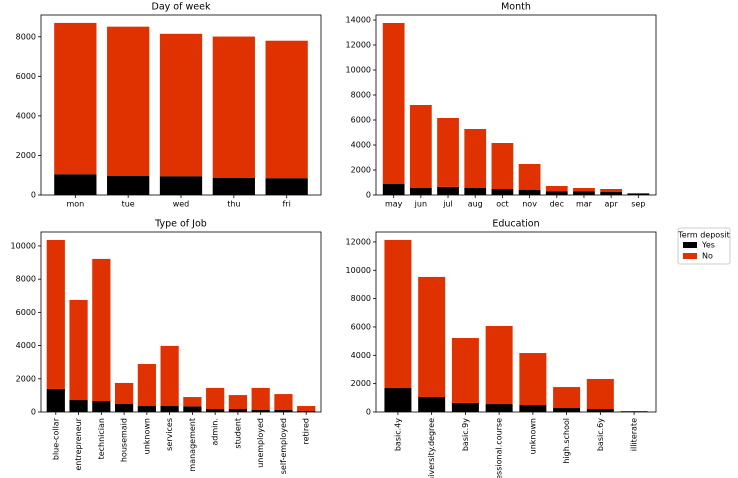 Image resolution: width=738 pixels, height=478 pixels. What do you see at coordinates (283, 446) in the screenshot?
I see `x-tick-label: self-employed` at bounding box center [283, 446].